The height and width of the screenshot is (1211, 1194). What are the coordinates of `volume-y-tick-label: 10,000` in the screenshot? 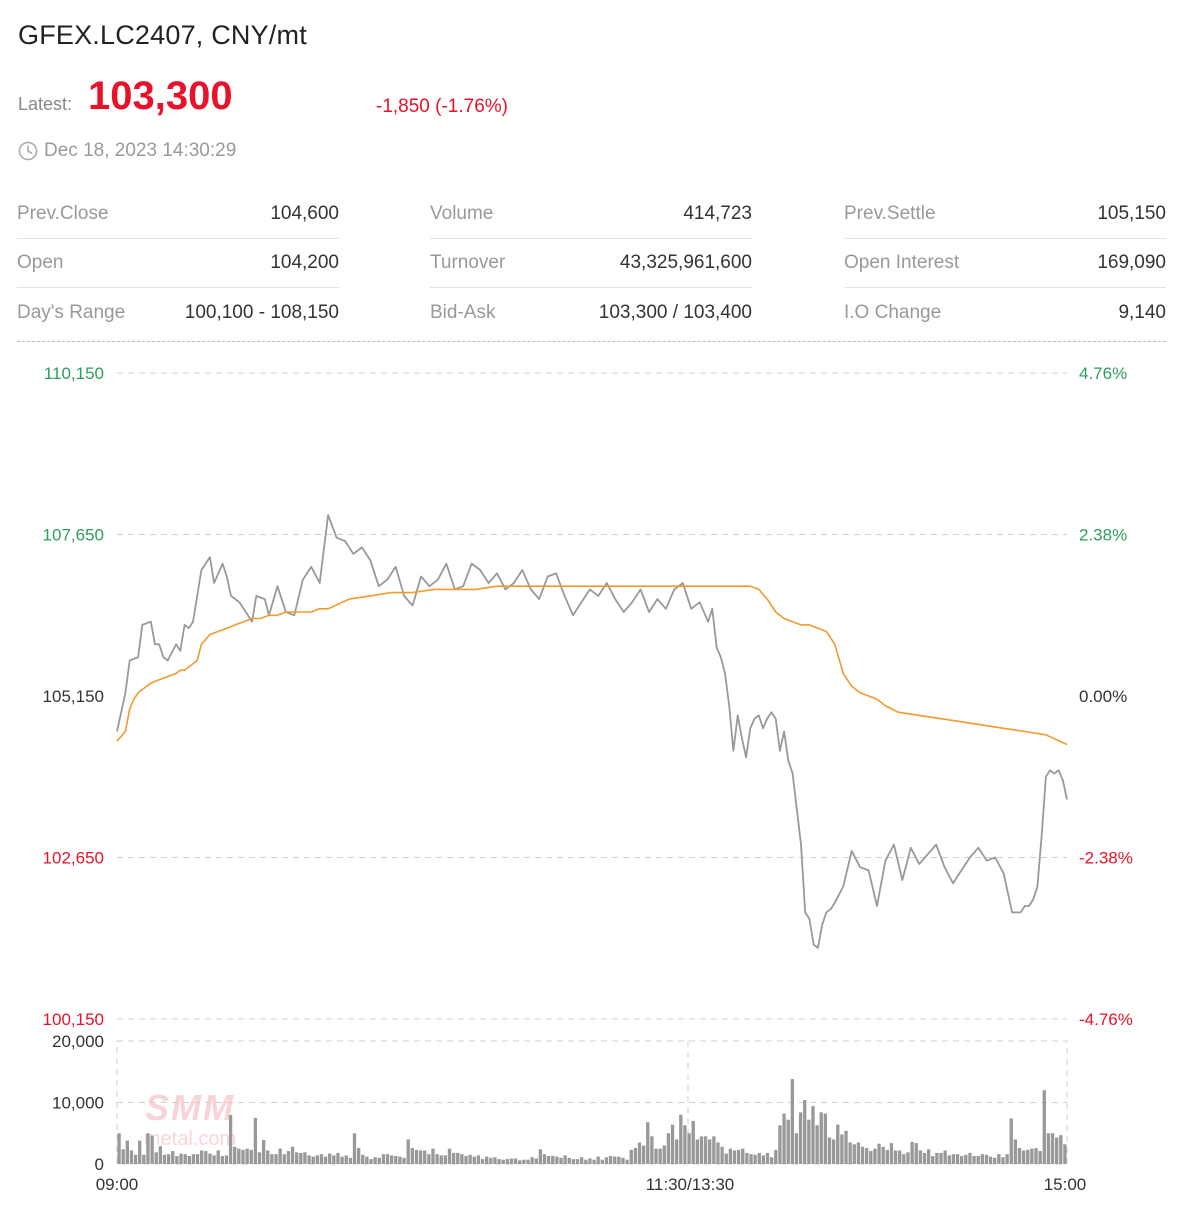 It's located at (78, 1103).